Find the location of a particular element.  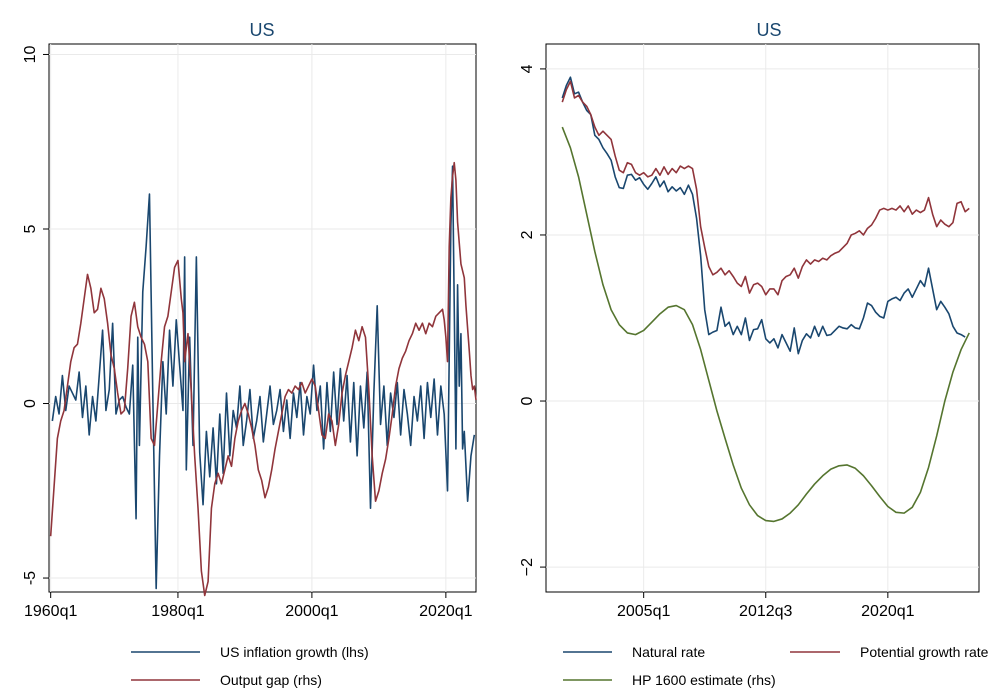

right-x-tick-label: 2020q1 is located at coordinates (887, 611).